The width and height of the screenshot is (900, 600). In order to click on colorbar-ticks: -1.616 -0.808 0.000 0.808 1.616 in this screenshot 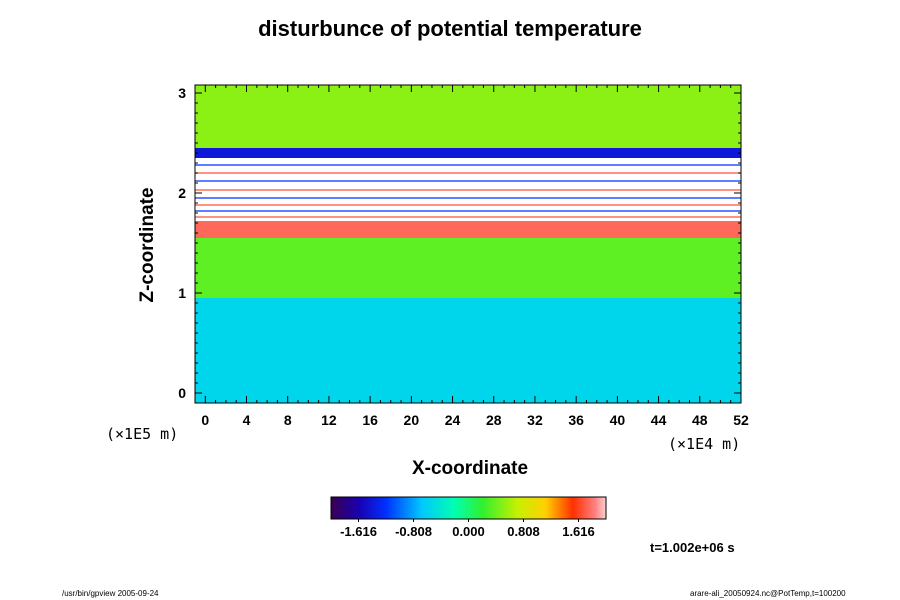, I will do `click(467, 529)`.